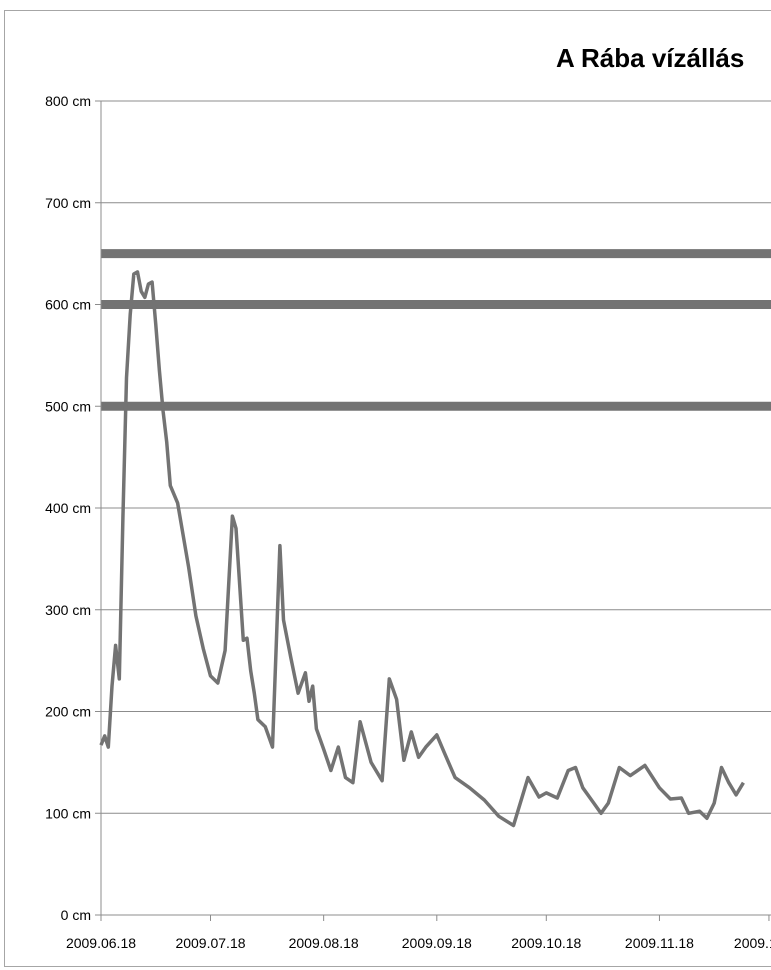  What do you see at coordinates (546, 943) in the screenshot?
I see `x-tick-label: 2009.10.18` at bounding box center [546, 943].